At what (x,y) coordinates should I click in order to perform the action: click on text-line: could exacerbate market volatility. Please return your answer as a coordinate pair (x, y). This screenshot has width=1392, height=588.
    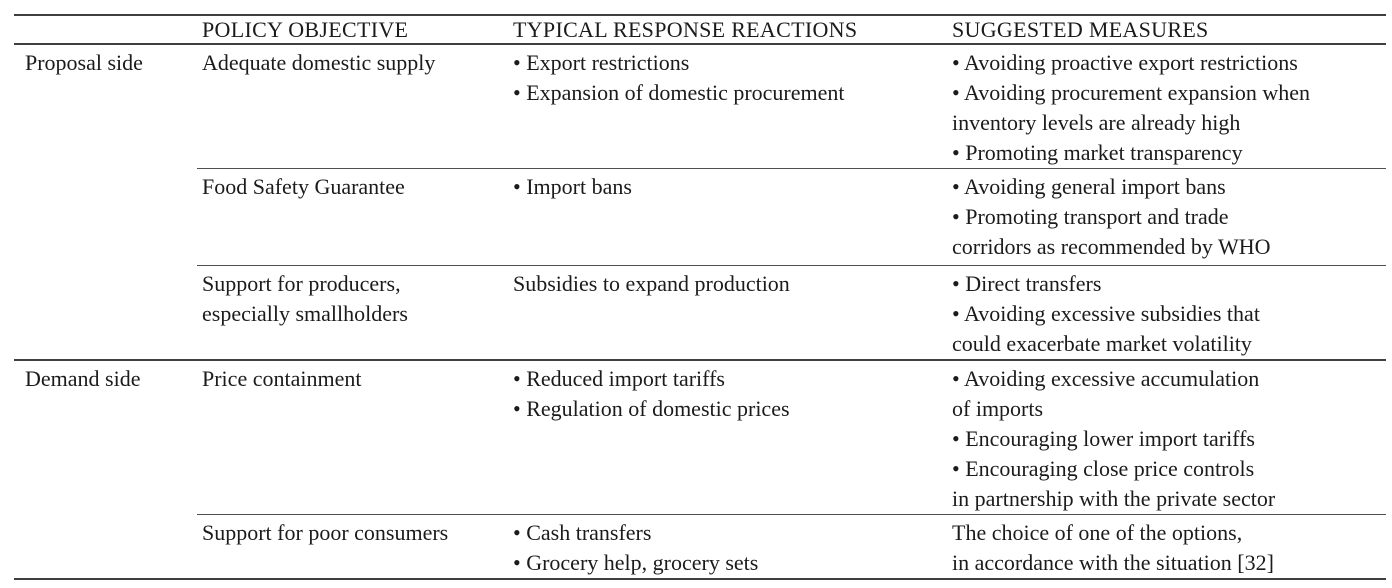
    Looking at the image, I should click on (1102, 343).